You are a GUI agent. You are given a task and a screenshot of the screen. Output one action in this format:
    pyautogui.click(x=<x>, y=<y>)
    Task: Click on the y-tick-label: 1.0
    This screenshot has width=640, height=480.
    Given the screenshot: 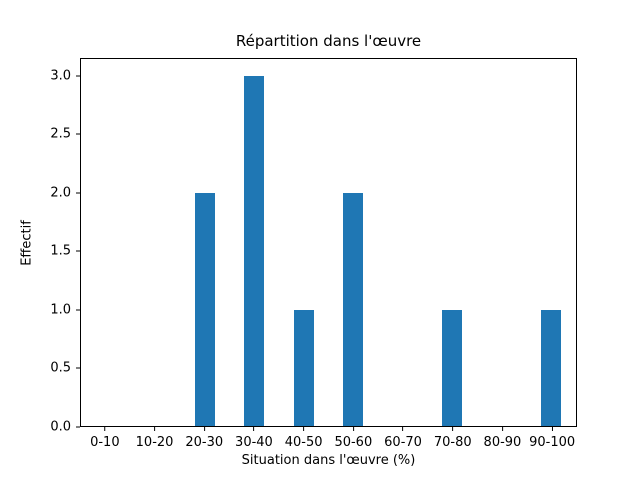 What is the action you would take?
    pyautogui.click(x=60, y=310)
    